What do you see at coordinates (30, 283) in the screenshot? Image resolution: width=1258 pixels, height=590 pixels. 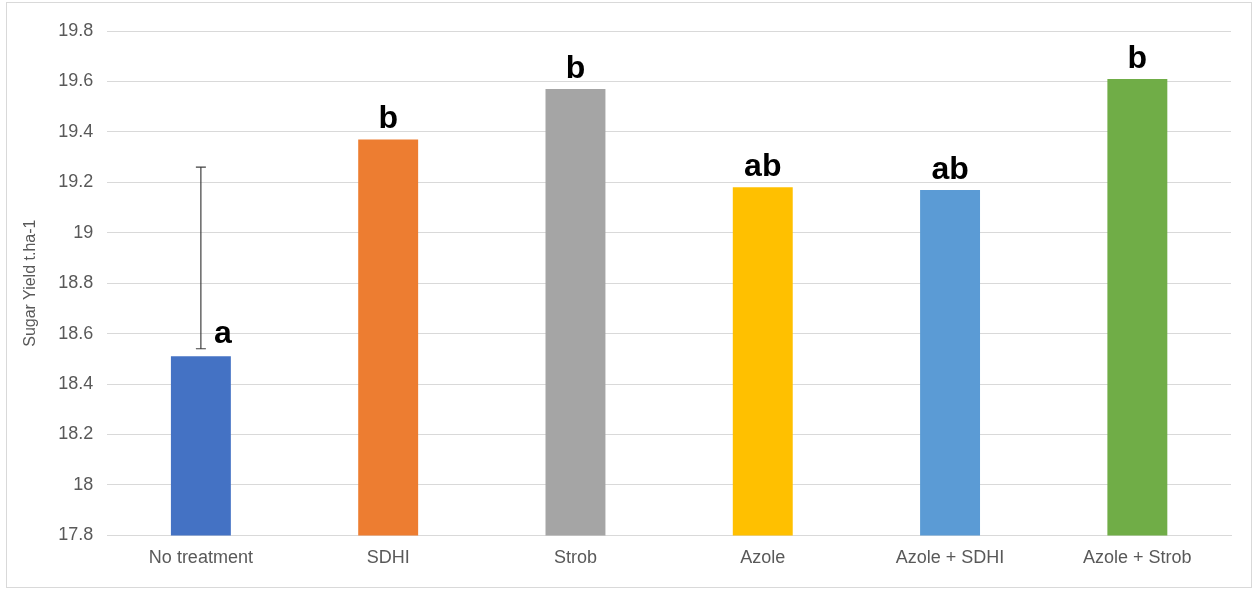 I see `y-axis-title: Sugar Yield t.ha-1` at bounding box center [30, 283].